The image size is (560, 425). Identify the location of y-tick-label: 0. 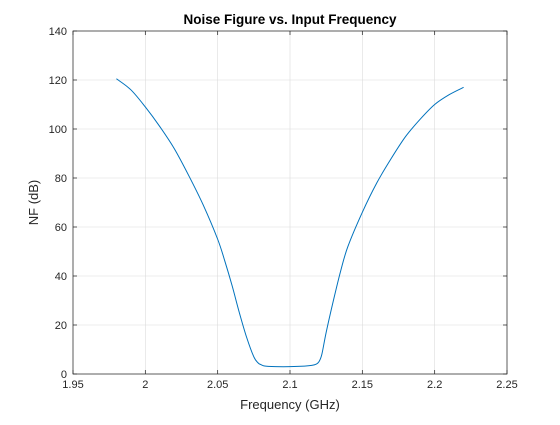
(64, 375).